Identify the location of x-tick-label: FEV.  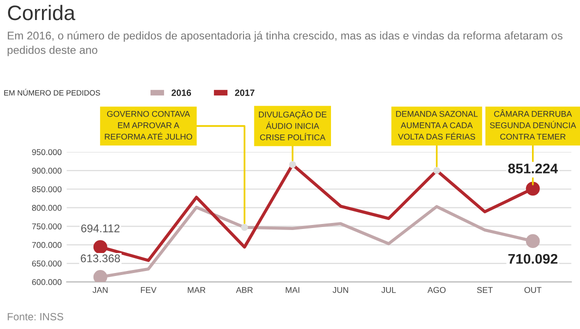
(148, 290).